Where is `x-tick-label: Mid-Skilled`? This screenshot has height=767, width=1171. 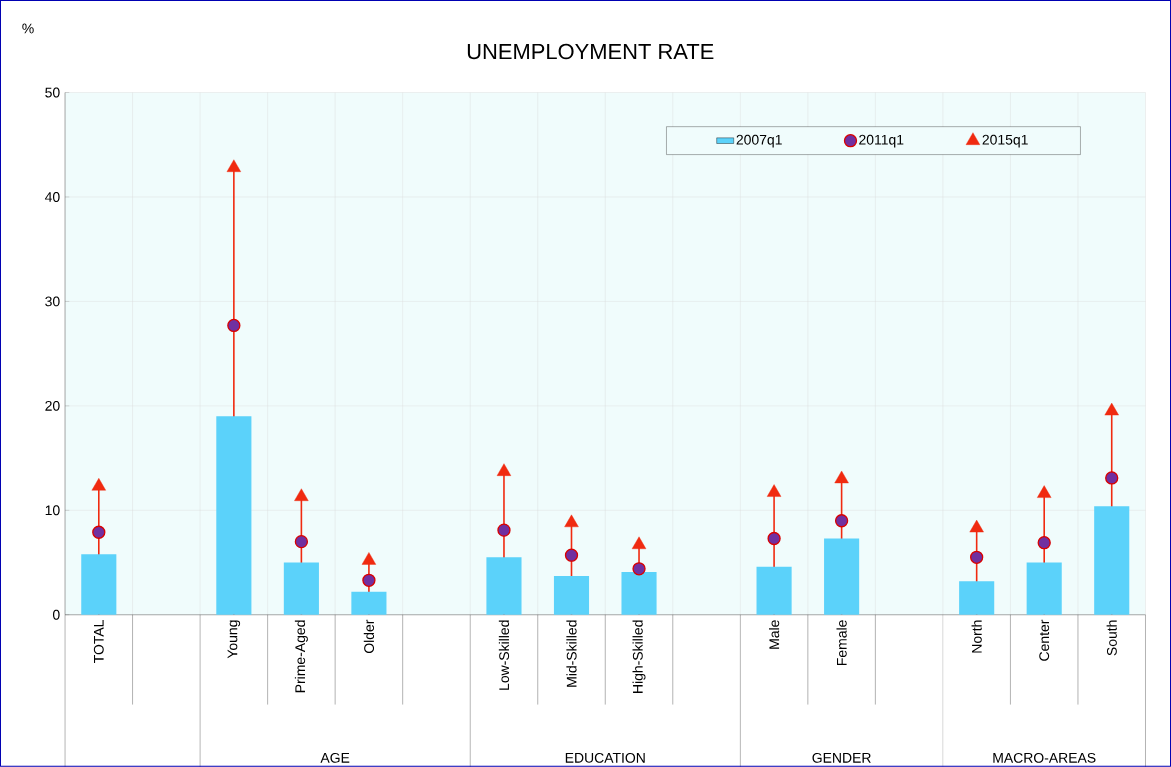
x-tick-label: Mid-Skilled is located at coordinates (571, 653).